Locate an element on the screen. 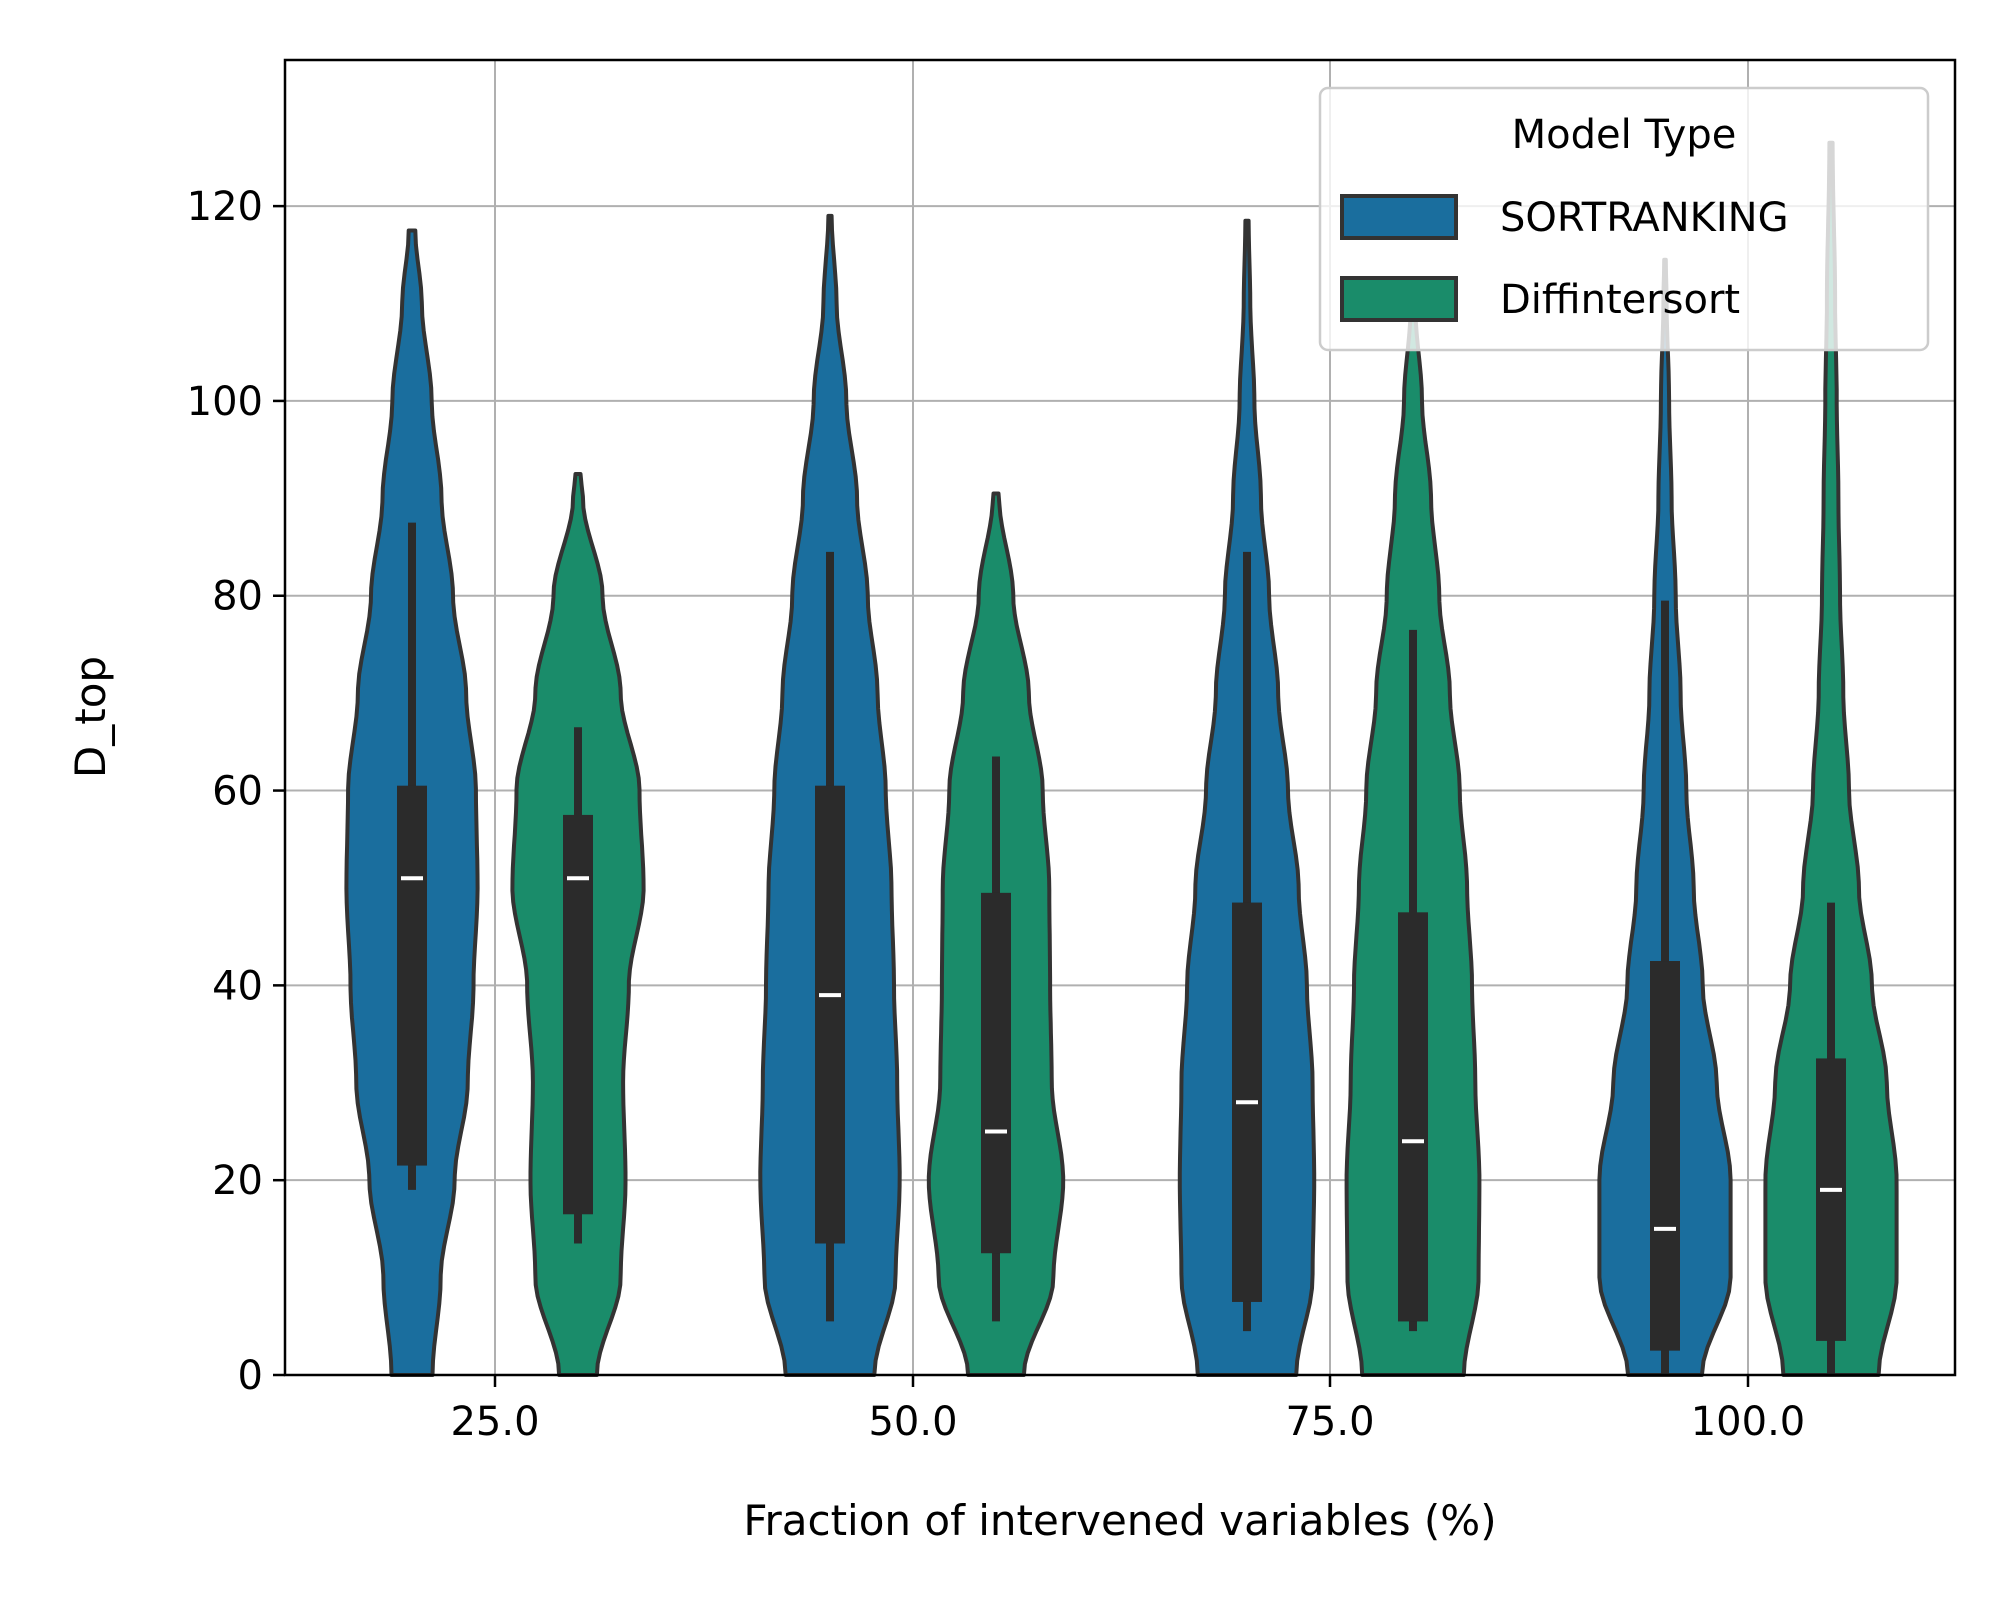 This screenshot has width=2000, height=1600. y-tick-label: 0 is located at coordinates (250, 1376).